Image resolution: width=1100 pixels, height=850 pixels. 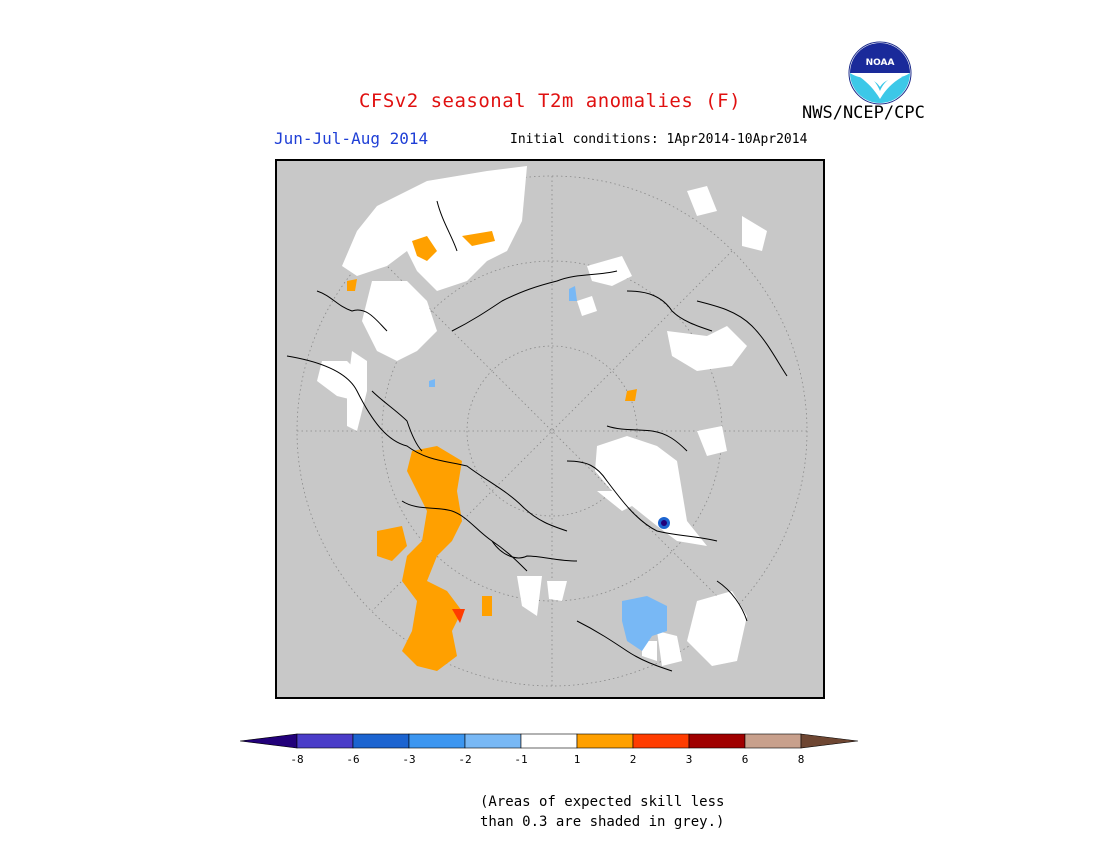 What do you see at coordinates (659, 139) in the screenshot?
I see `initial-conditions: Initial conditions: 1Apr2014-10Apr2014` at bounding box center [659, 139].